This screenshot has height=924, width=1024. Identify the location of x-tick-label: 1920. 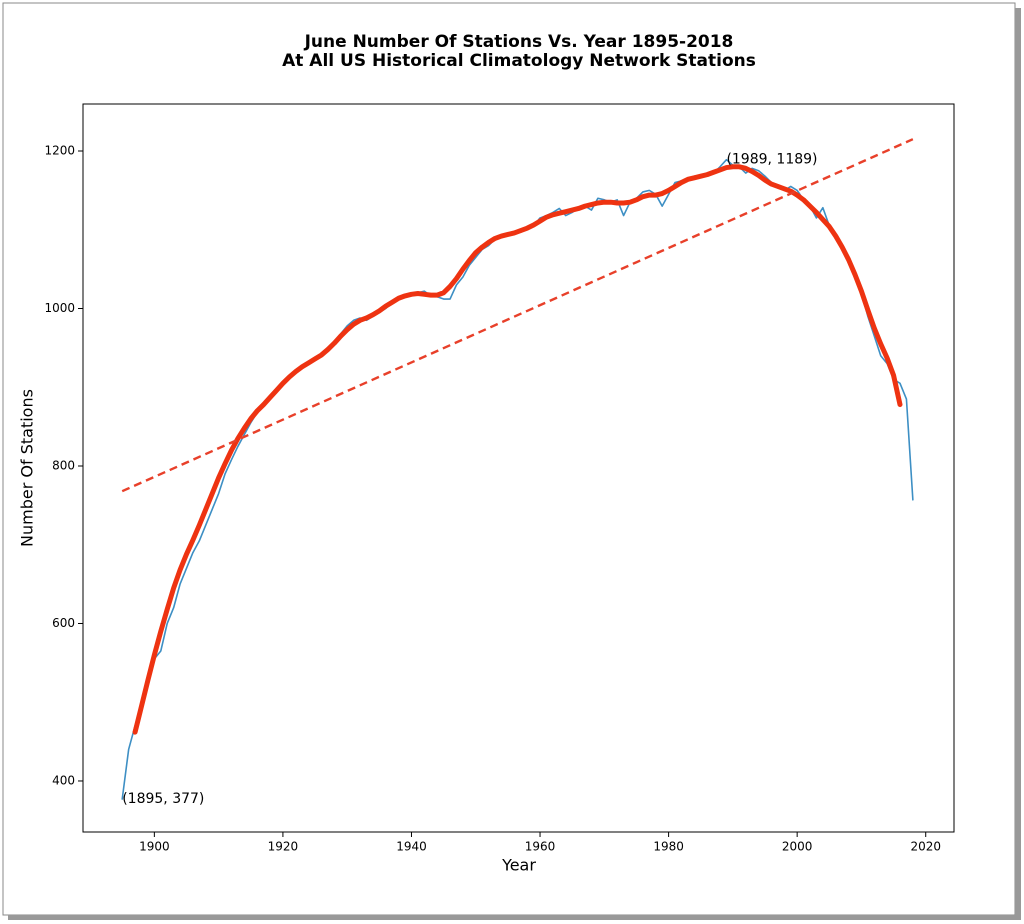
(283, 847).